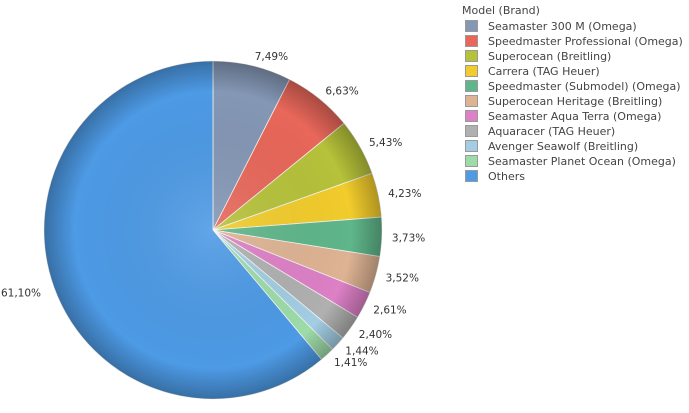  I want to click on legend-title: Model (Brand), so click(501, 10).